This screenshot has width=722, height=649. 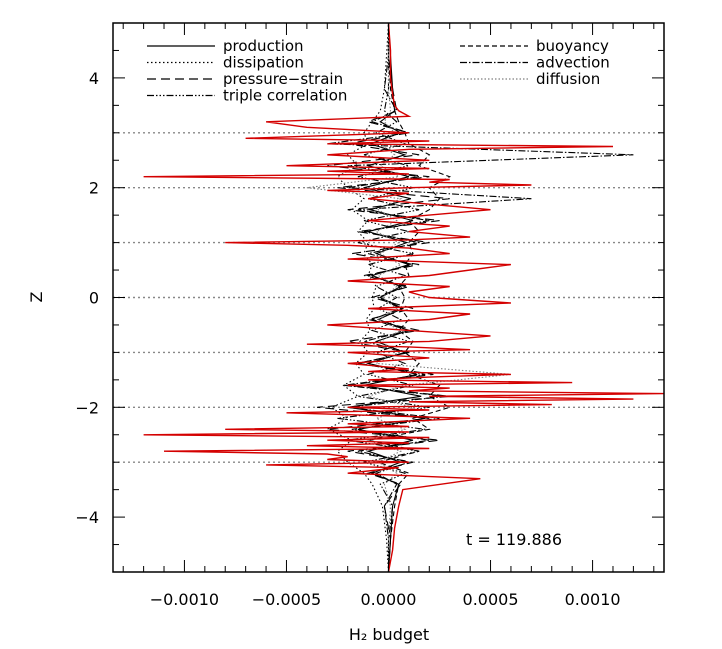 What do you see at coordinates (358, 297) in the screenshot?
I see `series-line-dissipation` at bounding box center [358, 297].